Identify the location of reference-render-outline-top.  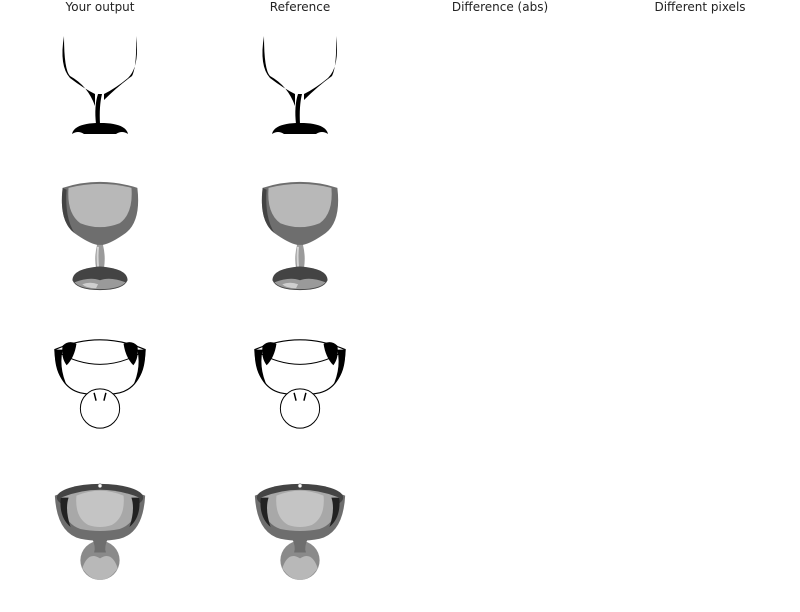
(300, 383).